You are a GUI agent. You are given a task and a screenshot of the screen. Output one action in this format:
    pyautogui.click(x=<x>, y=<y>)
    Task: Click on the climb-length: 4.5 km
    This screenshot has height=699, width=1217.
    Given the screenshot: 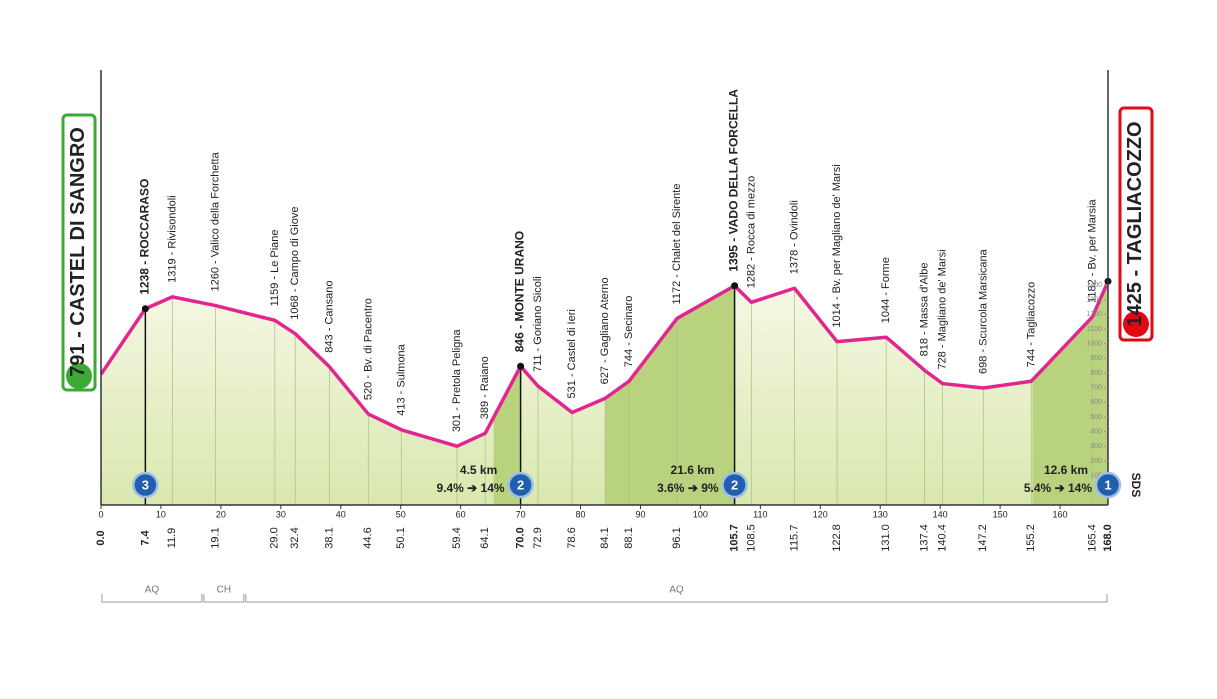 What is the action you would take?
    pyautogui.click(x=478, y=470)
    